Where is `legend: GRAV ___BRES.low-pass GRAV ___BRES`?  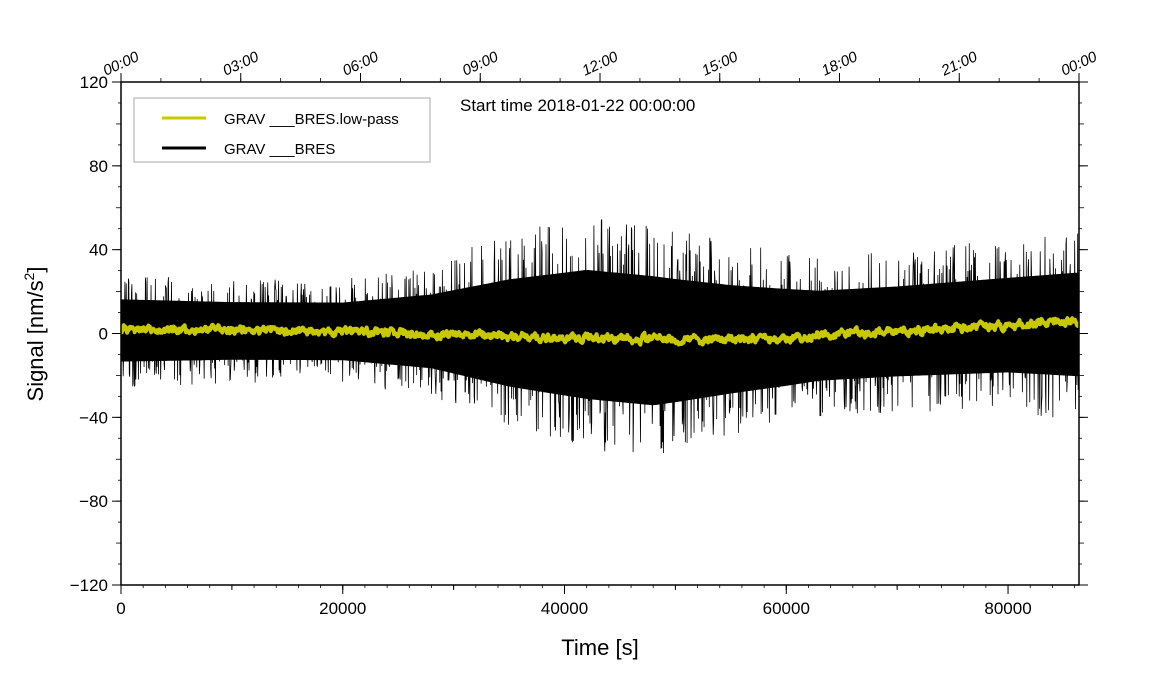
legend: GRAV ___BRES.low-pass GRAV ___BRES is located at coordinates (282, 130).